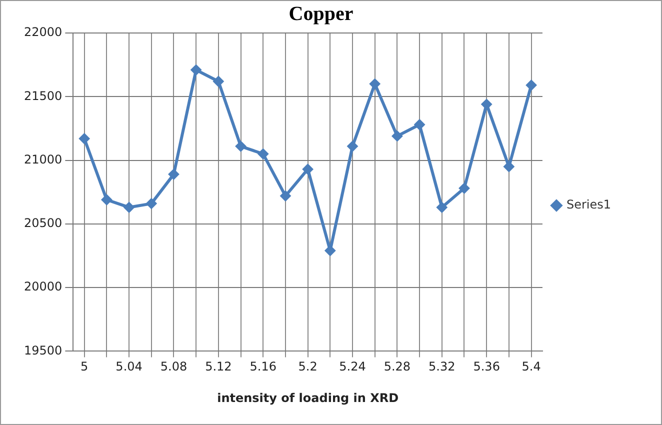  What do you see at coordinates (308, 397) in the screenshot?
I see `x-axis-title: intensity of loading in XRD` at bounding box center [308, 397].